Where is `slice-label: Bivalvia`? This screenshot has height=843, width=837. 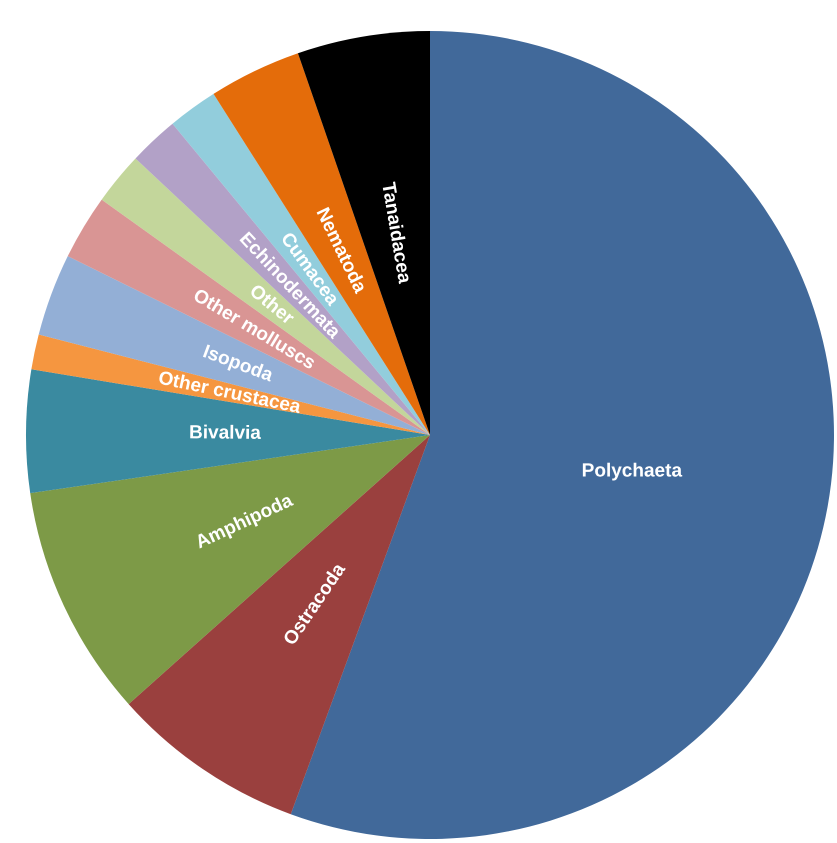 slice-label: Bivalvia is located at coordinates (225, 433).